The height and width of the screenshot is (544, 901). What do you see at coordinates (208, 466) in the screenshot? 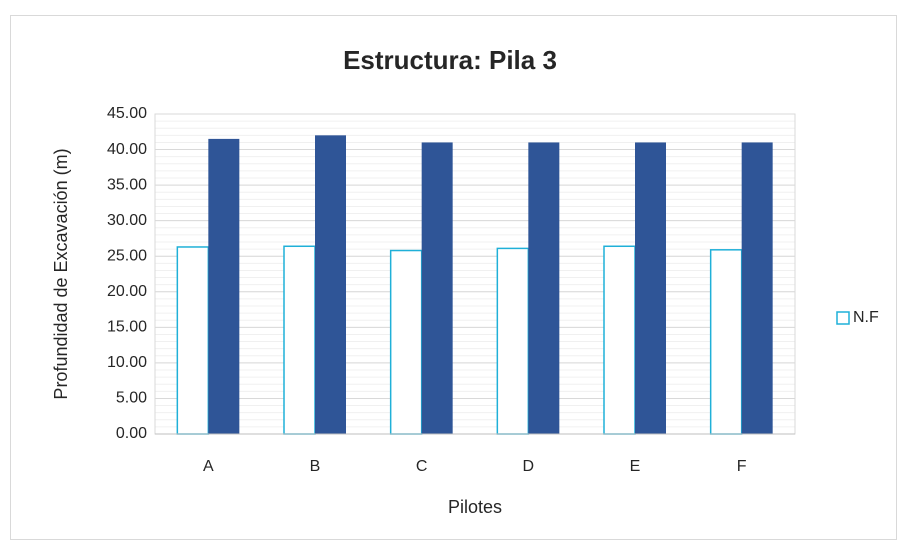
I see `x-tick-label: A` at bounding box center [208, 466].